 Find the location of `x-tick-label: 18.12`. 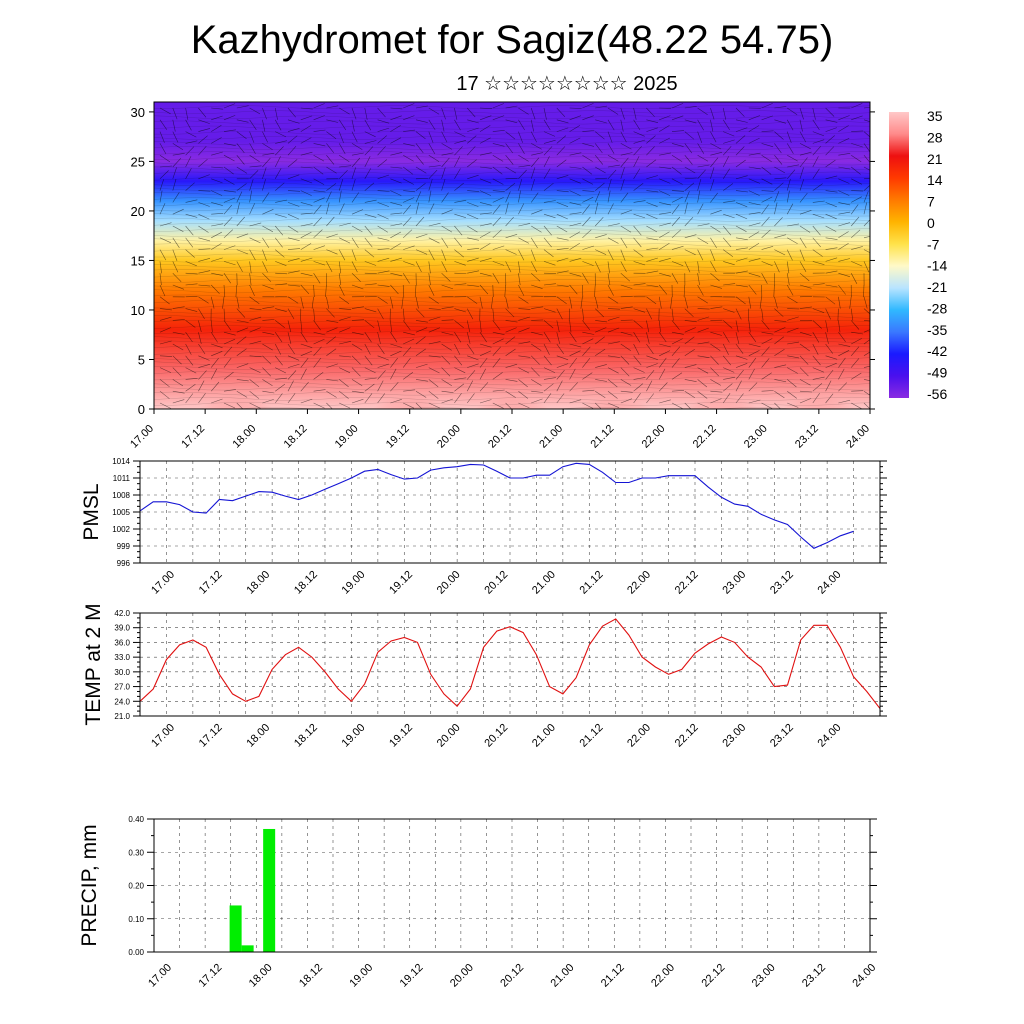

x-tick-label: 18.12 is located at coordinates (311, 976).